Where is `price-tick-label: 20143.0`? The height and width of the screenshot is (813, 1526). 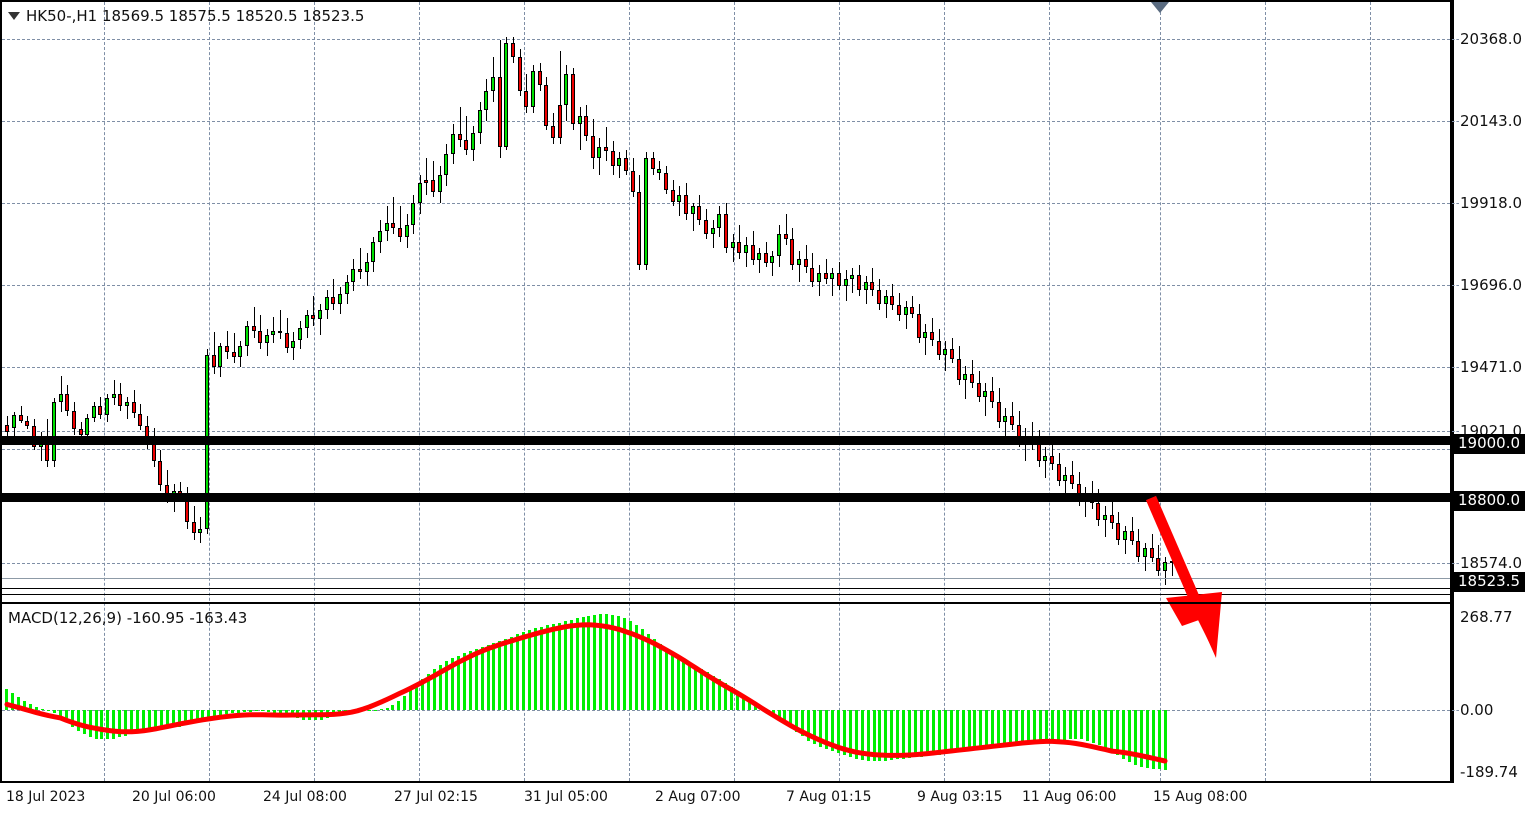
price-tick-label: 20143.0 is located at coordinates (1491, 121).